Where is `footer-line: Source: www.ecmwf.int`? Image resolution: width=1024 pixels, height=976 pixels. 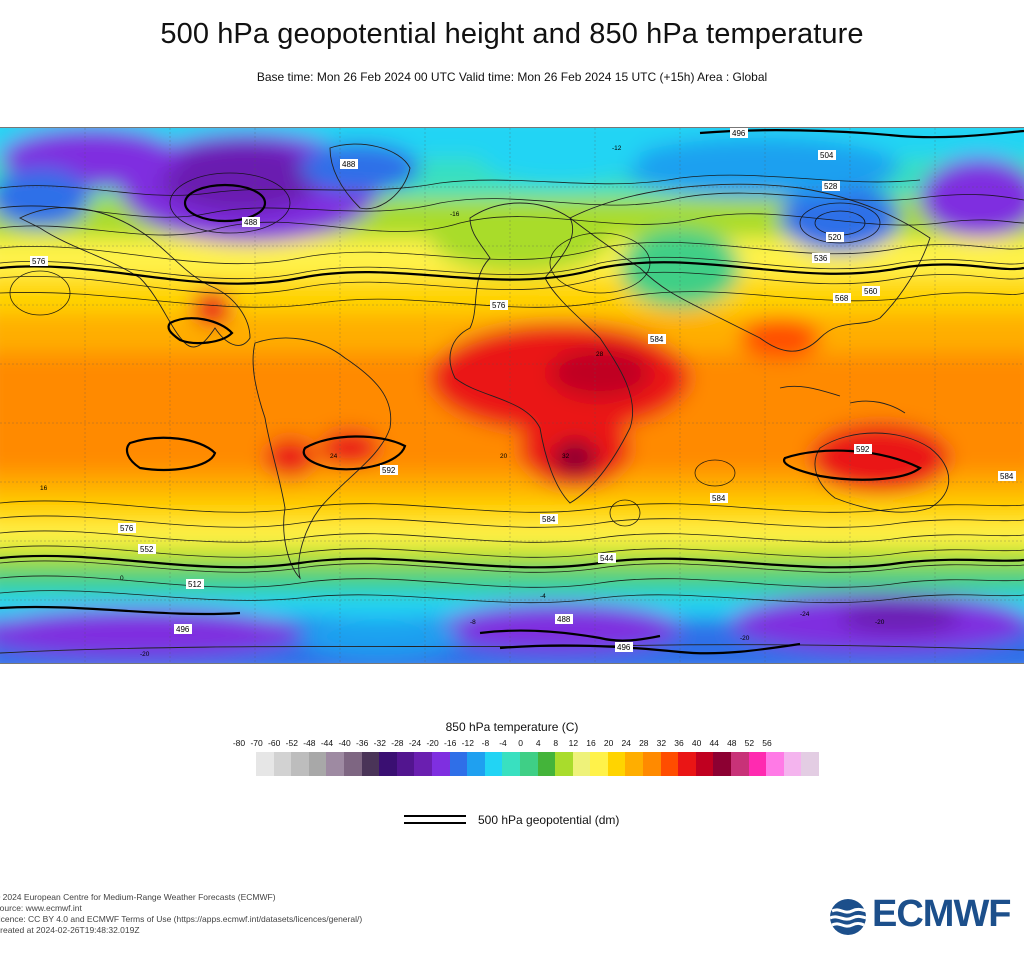
footer-line: Source: www.ecmwf.int is located at coordinates (41, 908).